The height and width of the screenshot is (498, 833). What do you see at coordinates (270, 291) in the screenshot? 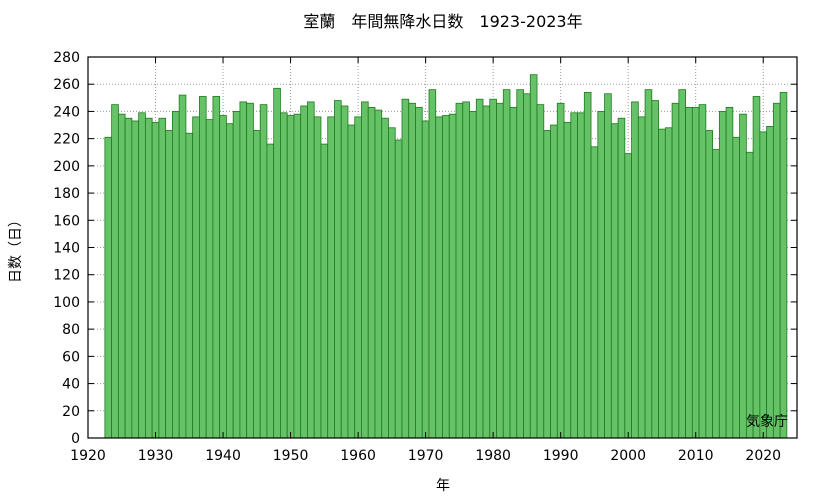
I see `bar-1947` at bounding box center [270, 291].